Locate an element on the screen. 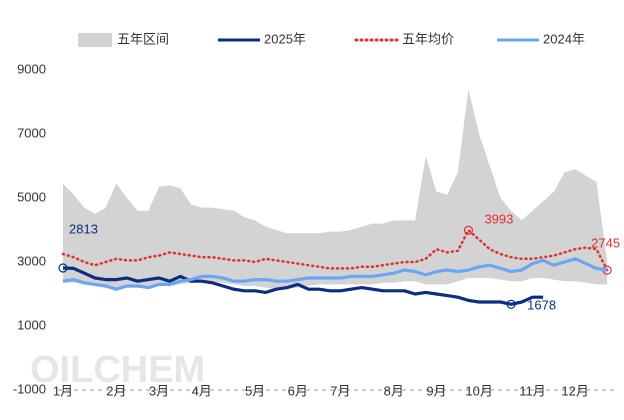  x-tick-label: 7月 is located at coordinates (340, 390).